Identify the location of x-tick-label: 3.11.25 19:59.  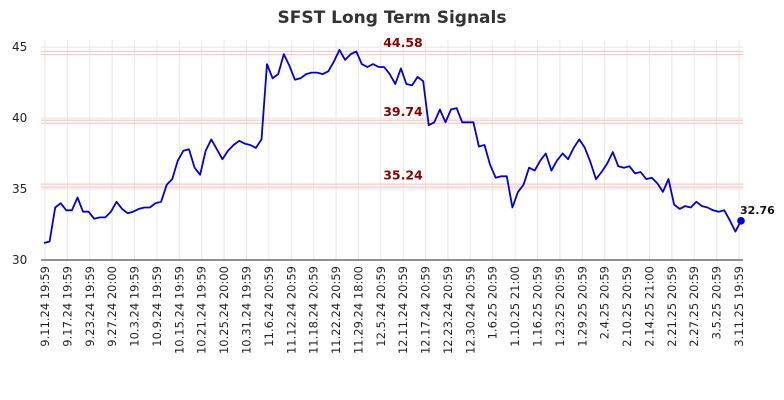
(739, 306).